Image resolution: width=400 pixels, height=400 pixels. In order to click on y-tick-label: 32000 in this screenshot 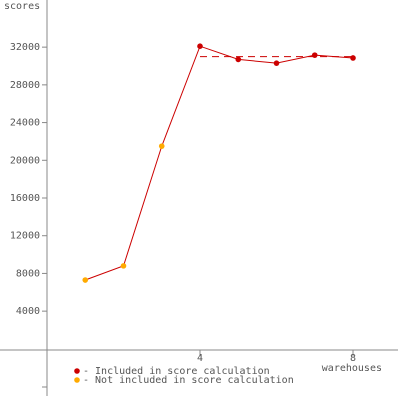, I will do `click(25, 47)`.